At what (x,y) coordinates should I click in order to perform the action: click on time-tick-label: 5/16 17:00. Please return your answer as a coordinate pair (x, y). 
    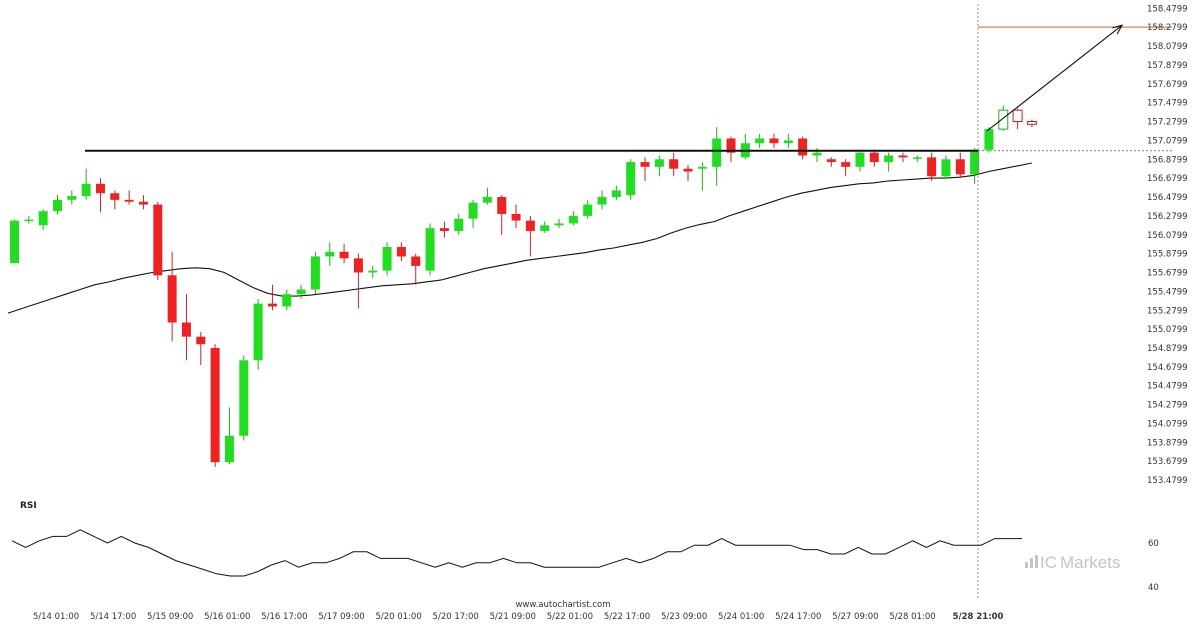
    Looking at the image, I should click on (284, 617).